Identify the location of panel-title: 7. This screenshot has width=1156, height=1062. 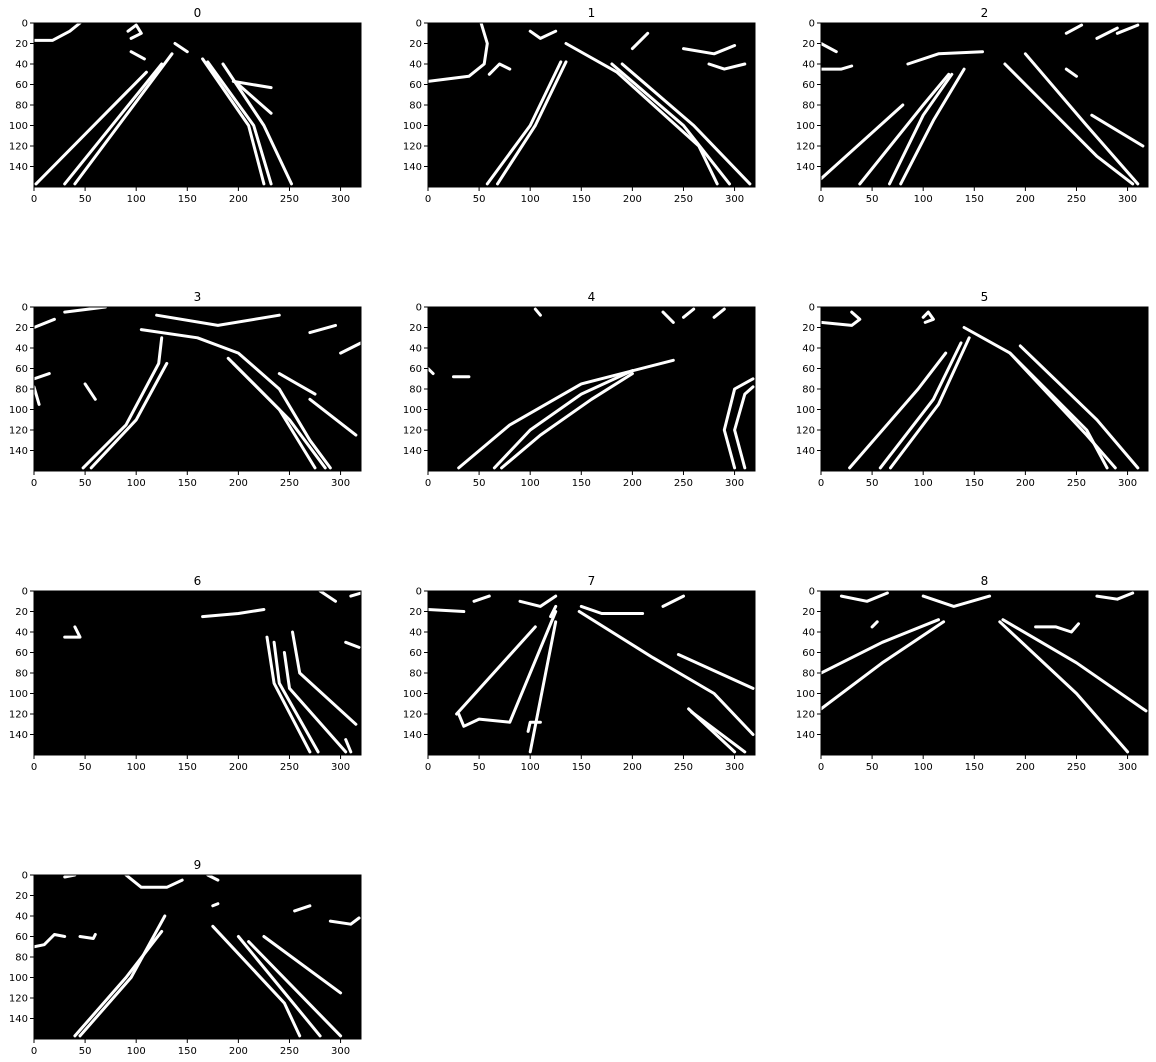
(592, 581).